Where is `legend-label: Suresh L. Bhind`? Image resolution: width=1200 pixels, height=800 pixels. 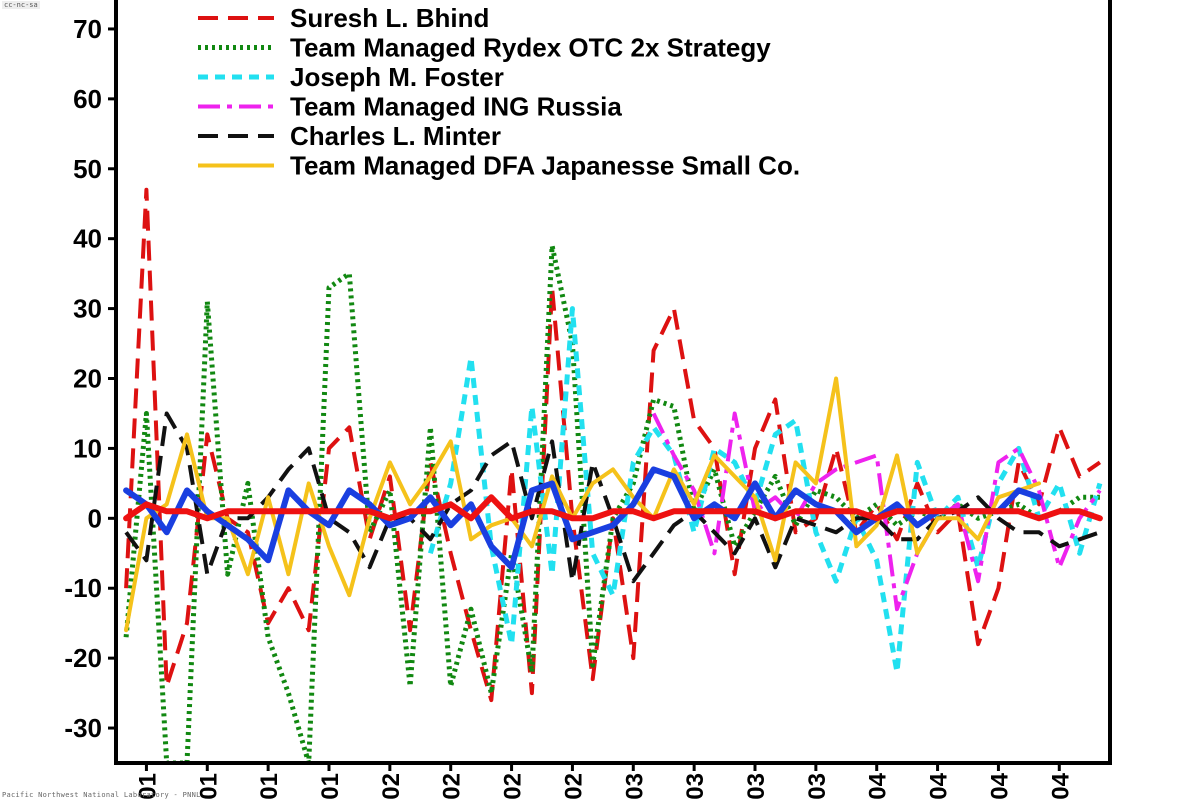 legend-label: Suresh L. Bhind is located at coordinates (389, 18).